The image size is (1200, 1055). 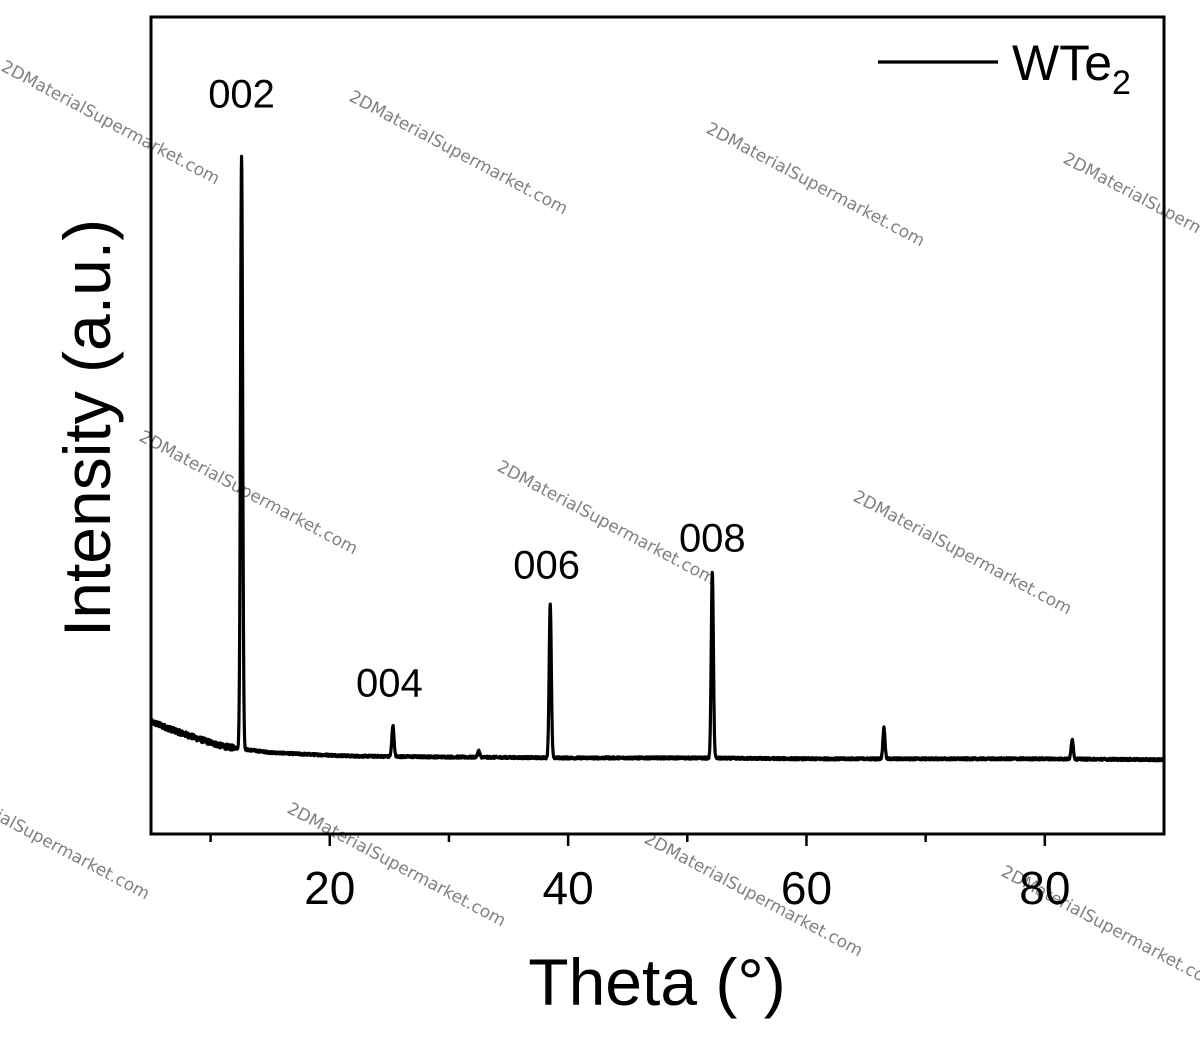 What do you see at coordinates (568, 888) in the screenshot?
I see `x-tick-label: 40` at bounding box center [568, 888].